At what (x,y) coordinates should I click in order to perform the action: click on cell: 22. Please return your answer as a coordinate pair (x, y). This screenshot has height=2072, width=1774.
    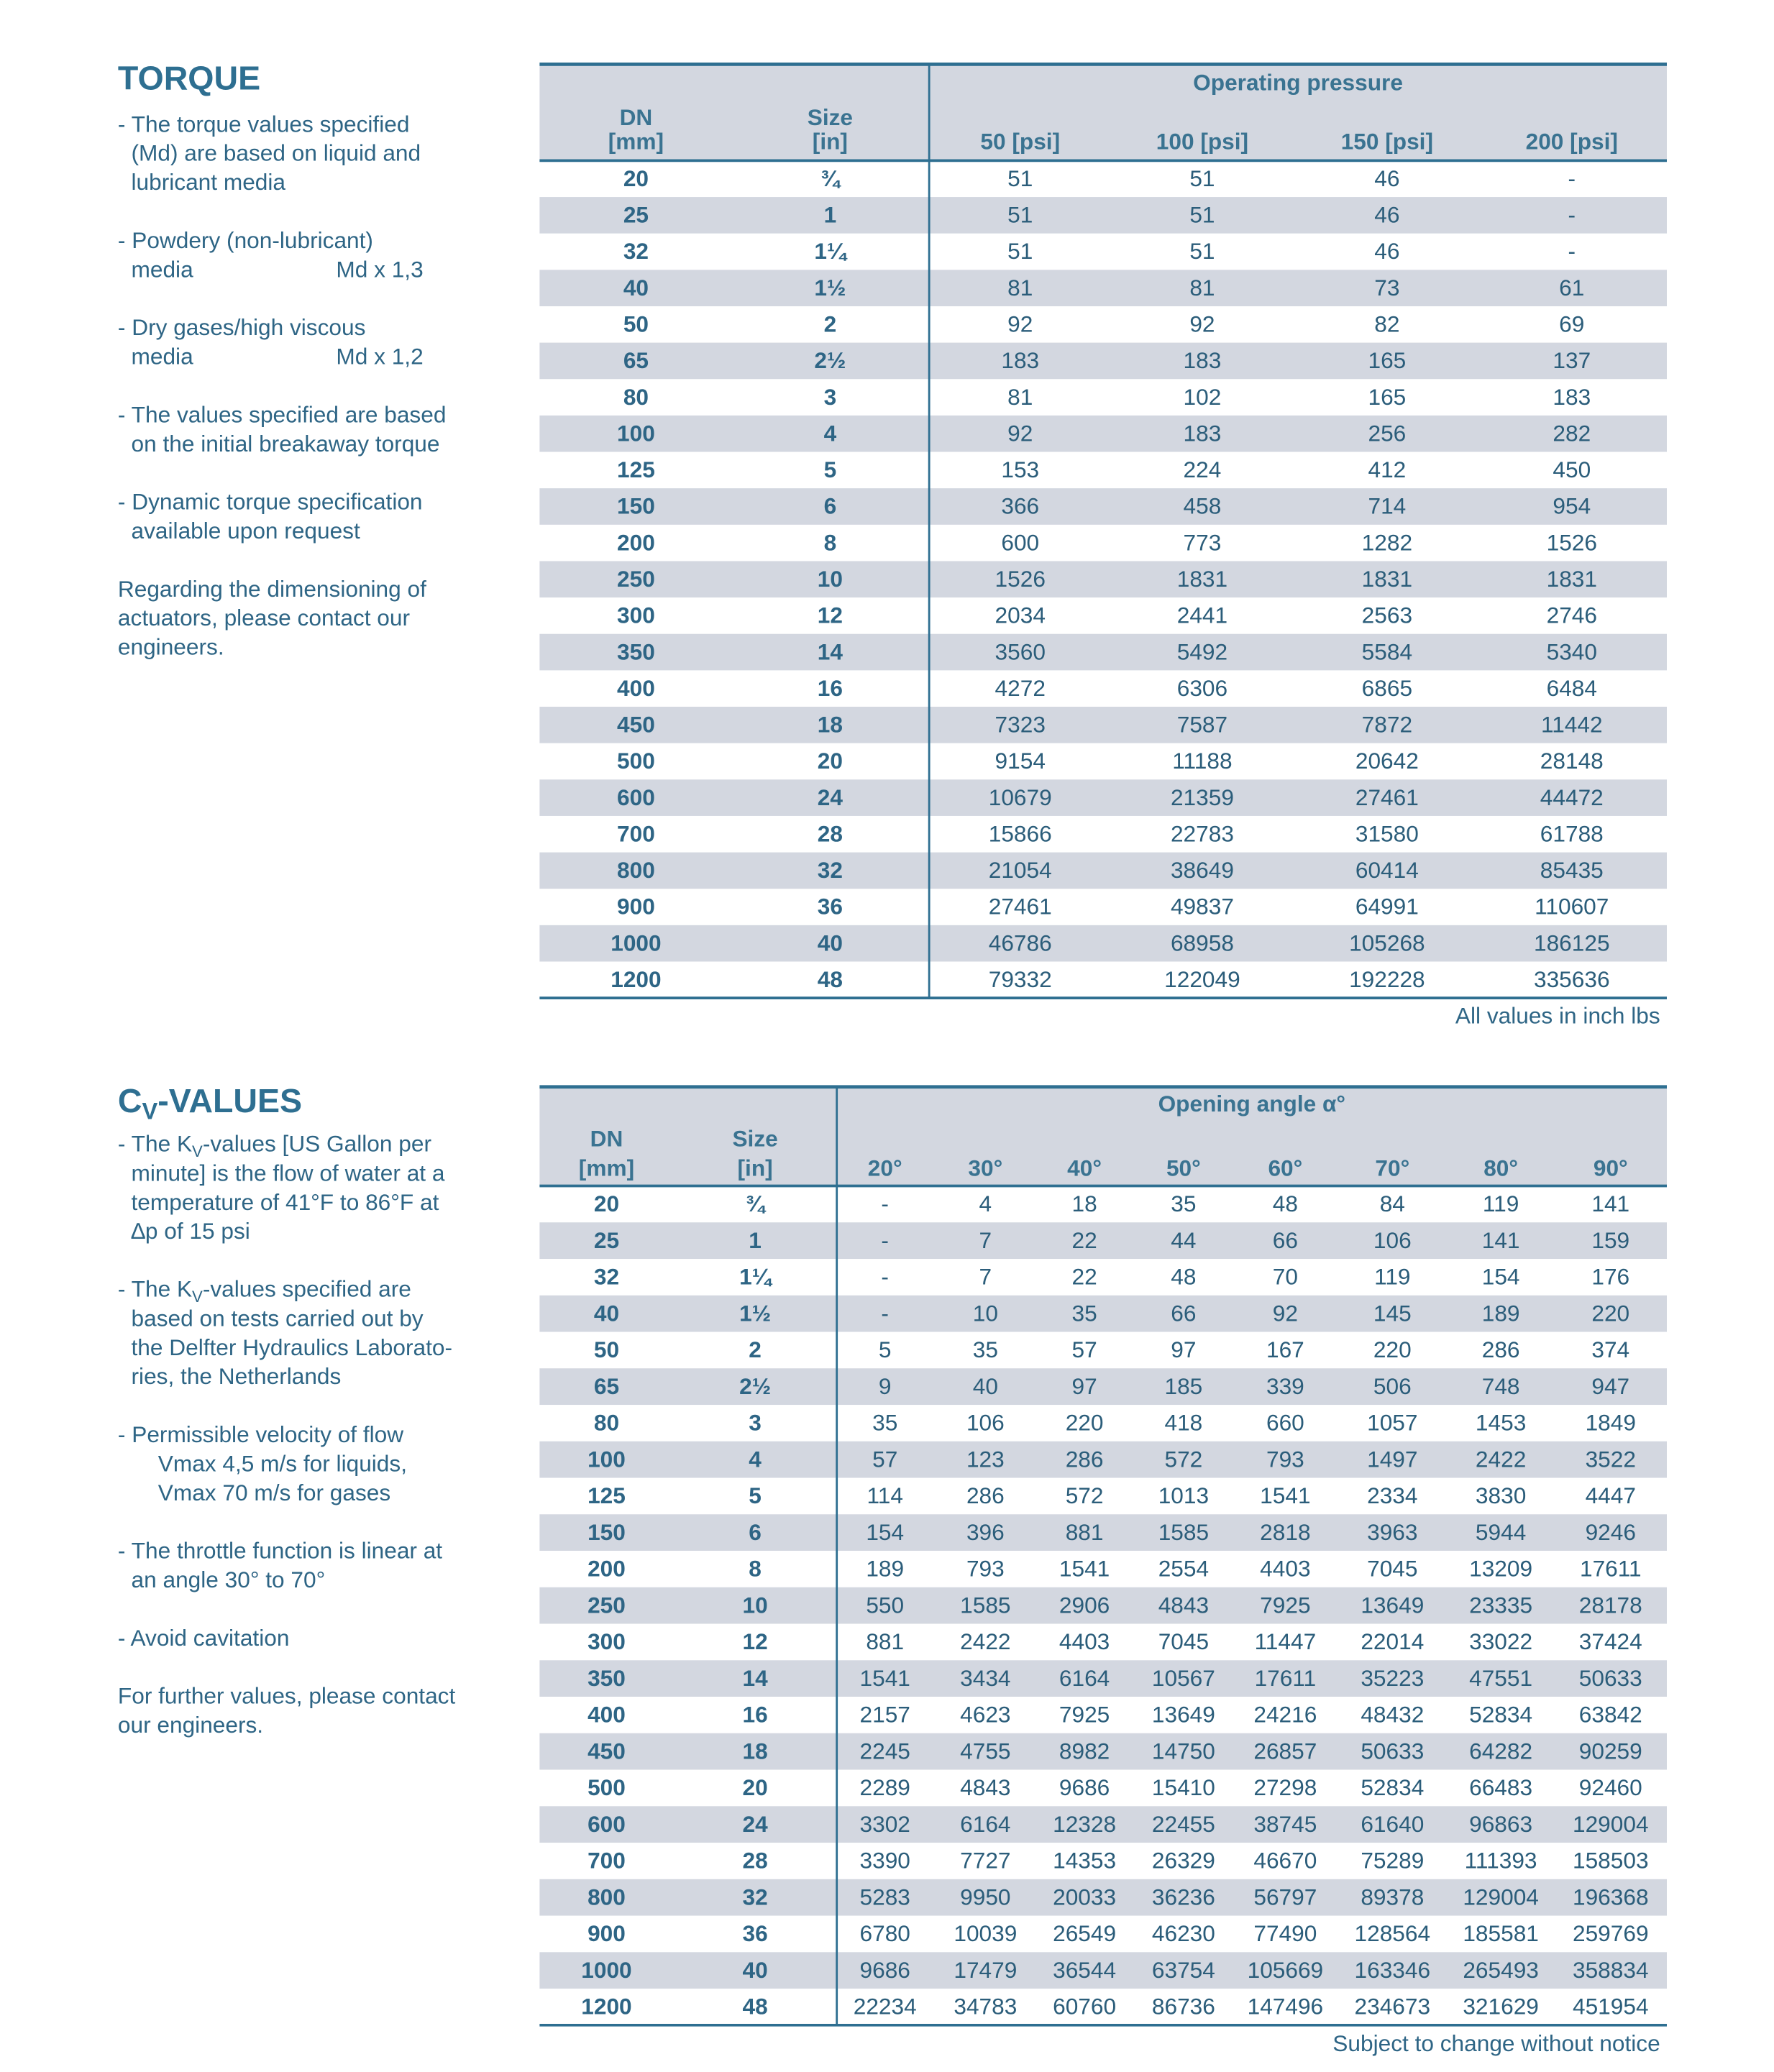
    Looking at the image, I should click on (1084, 1277).